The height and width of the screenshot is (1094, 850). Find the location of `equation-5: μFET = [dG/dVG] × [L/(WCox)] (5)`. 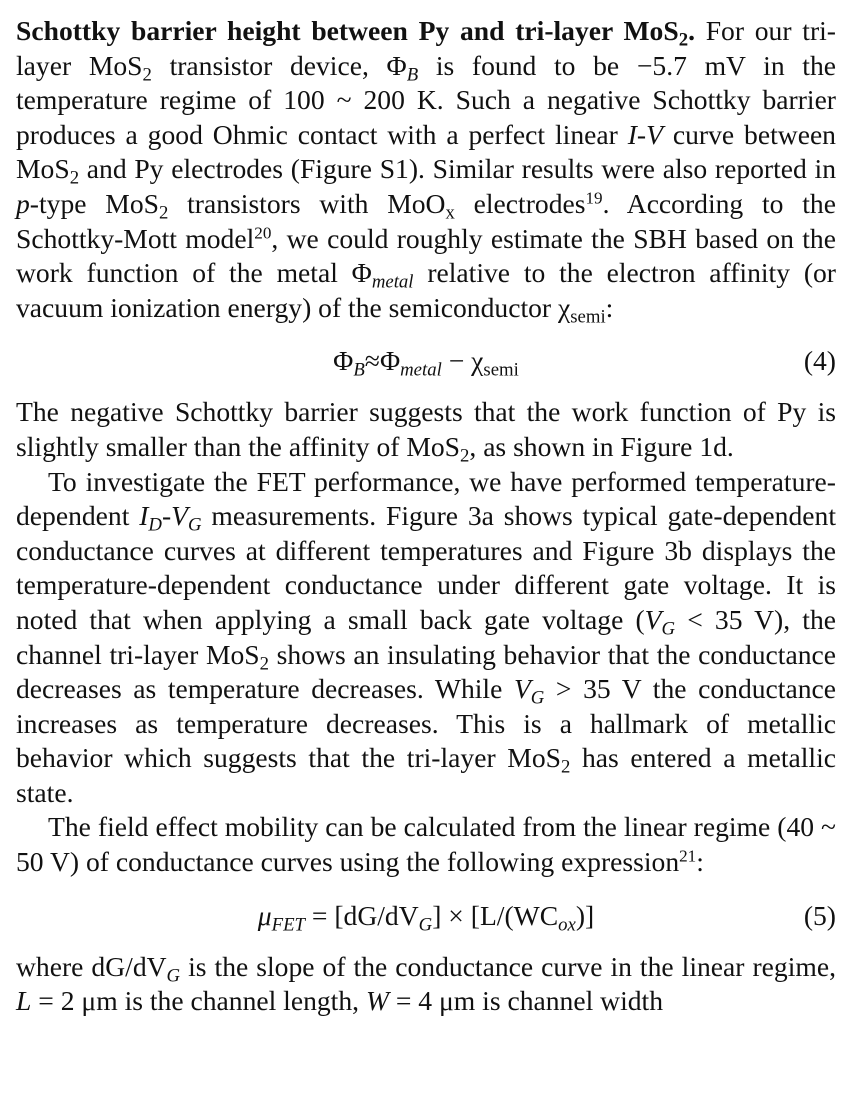

equation-5: μFET = [dG/dVG] × [L/(WCox)] (5) is located at coordinates (426, 916).